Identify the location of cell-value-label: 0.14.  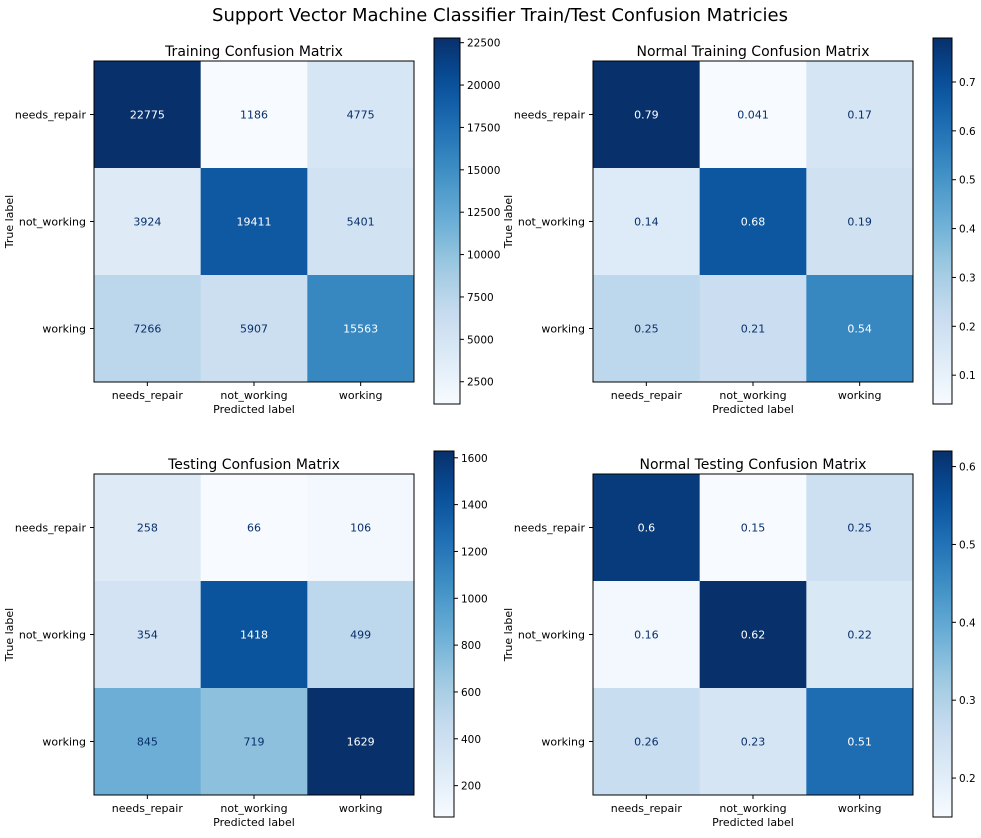
(646, 222).